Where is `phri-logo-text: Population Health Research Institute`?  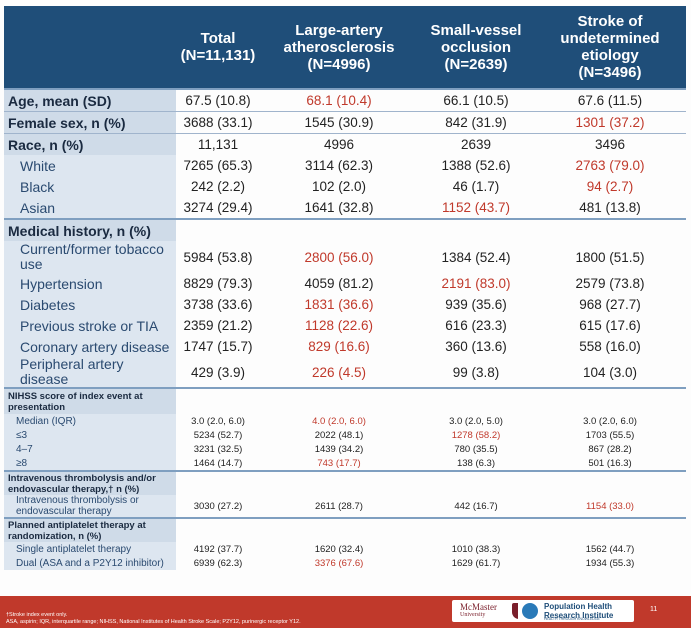
phri-logo-text: Population Health Research Institute is located at coordinates (579, 611).